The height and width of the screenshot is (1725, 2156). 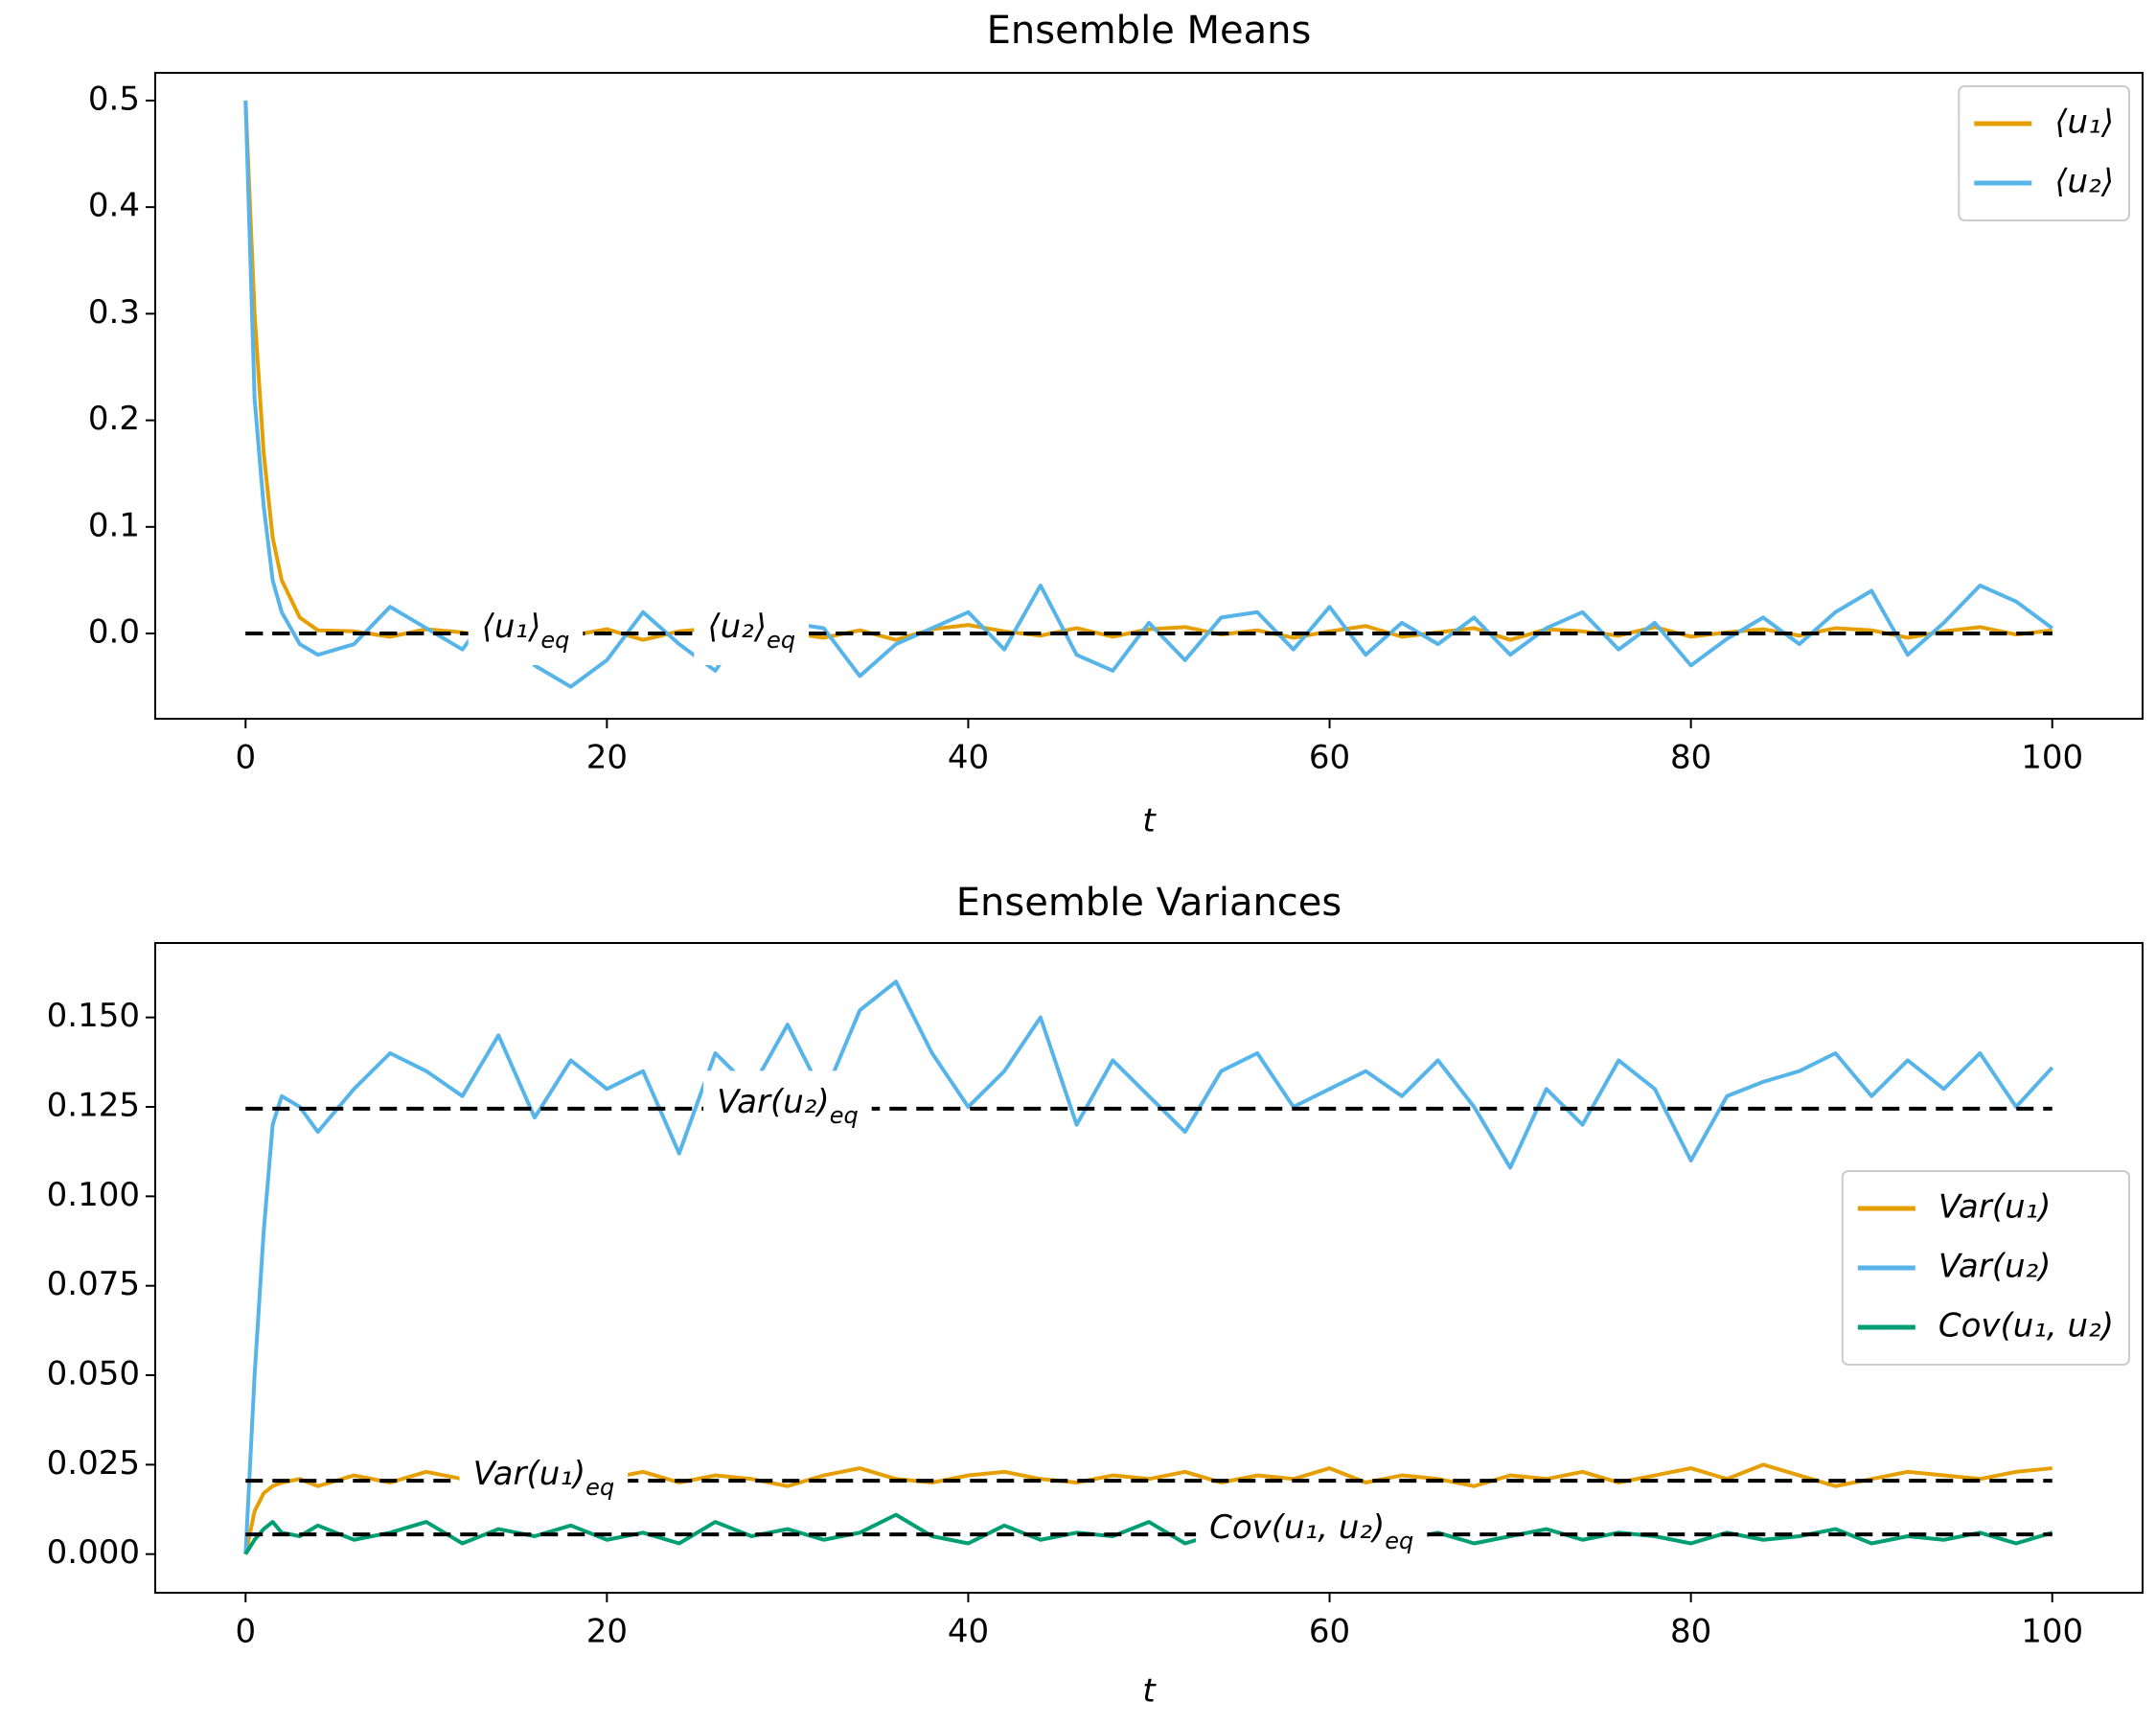 What do you see at coordinates (114, 419) in the screenshot?
I see `y-tick-label: 0.2` at bounding box center [114, 419].